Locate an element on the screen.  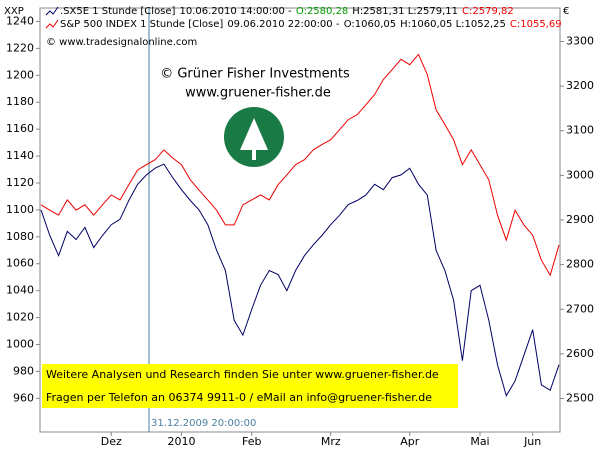
y-tick-label: 1140 is located at coordinates (20, 155).